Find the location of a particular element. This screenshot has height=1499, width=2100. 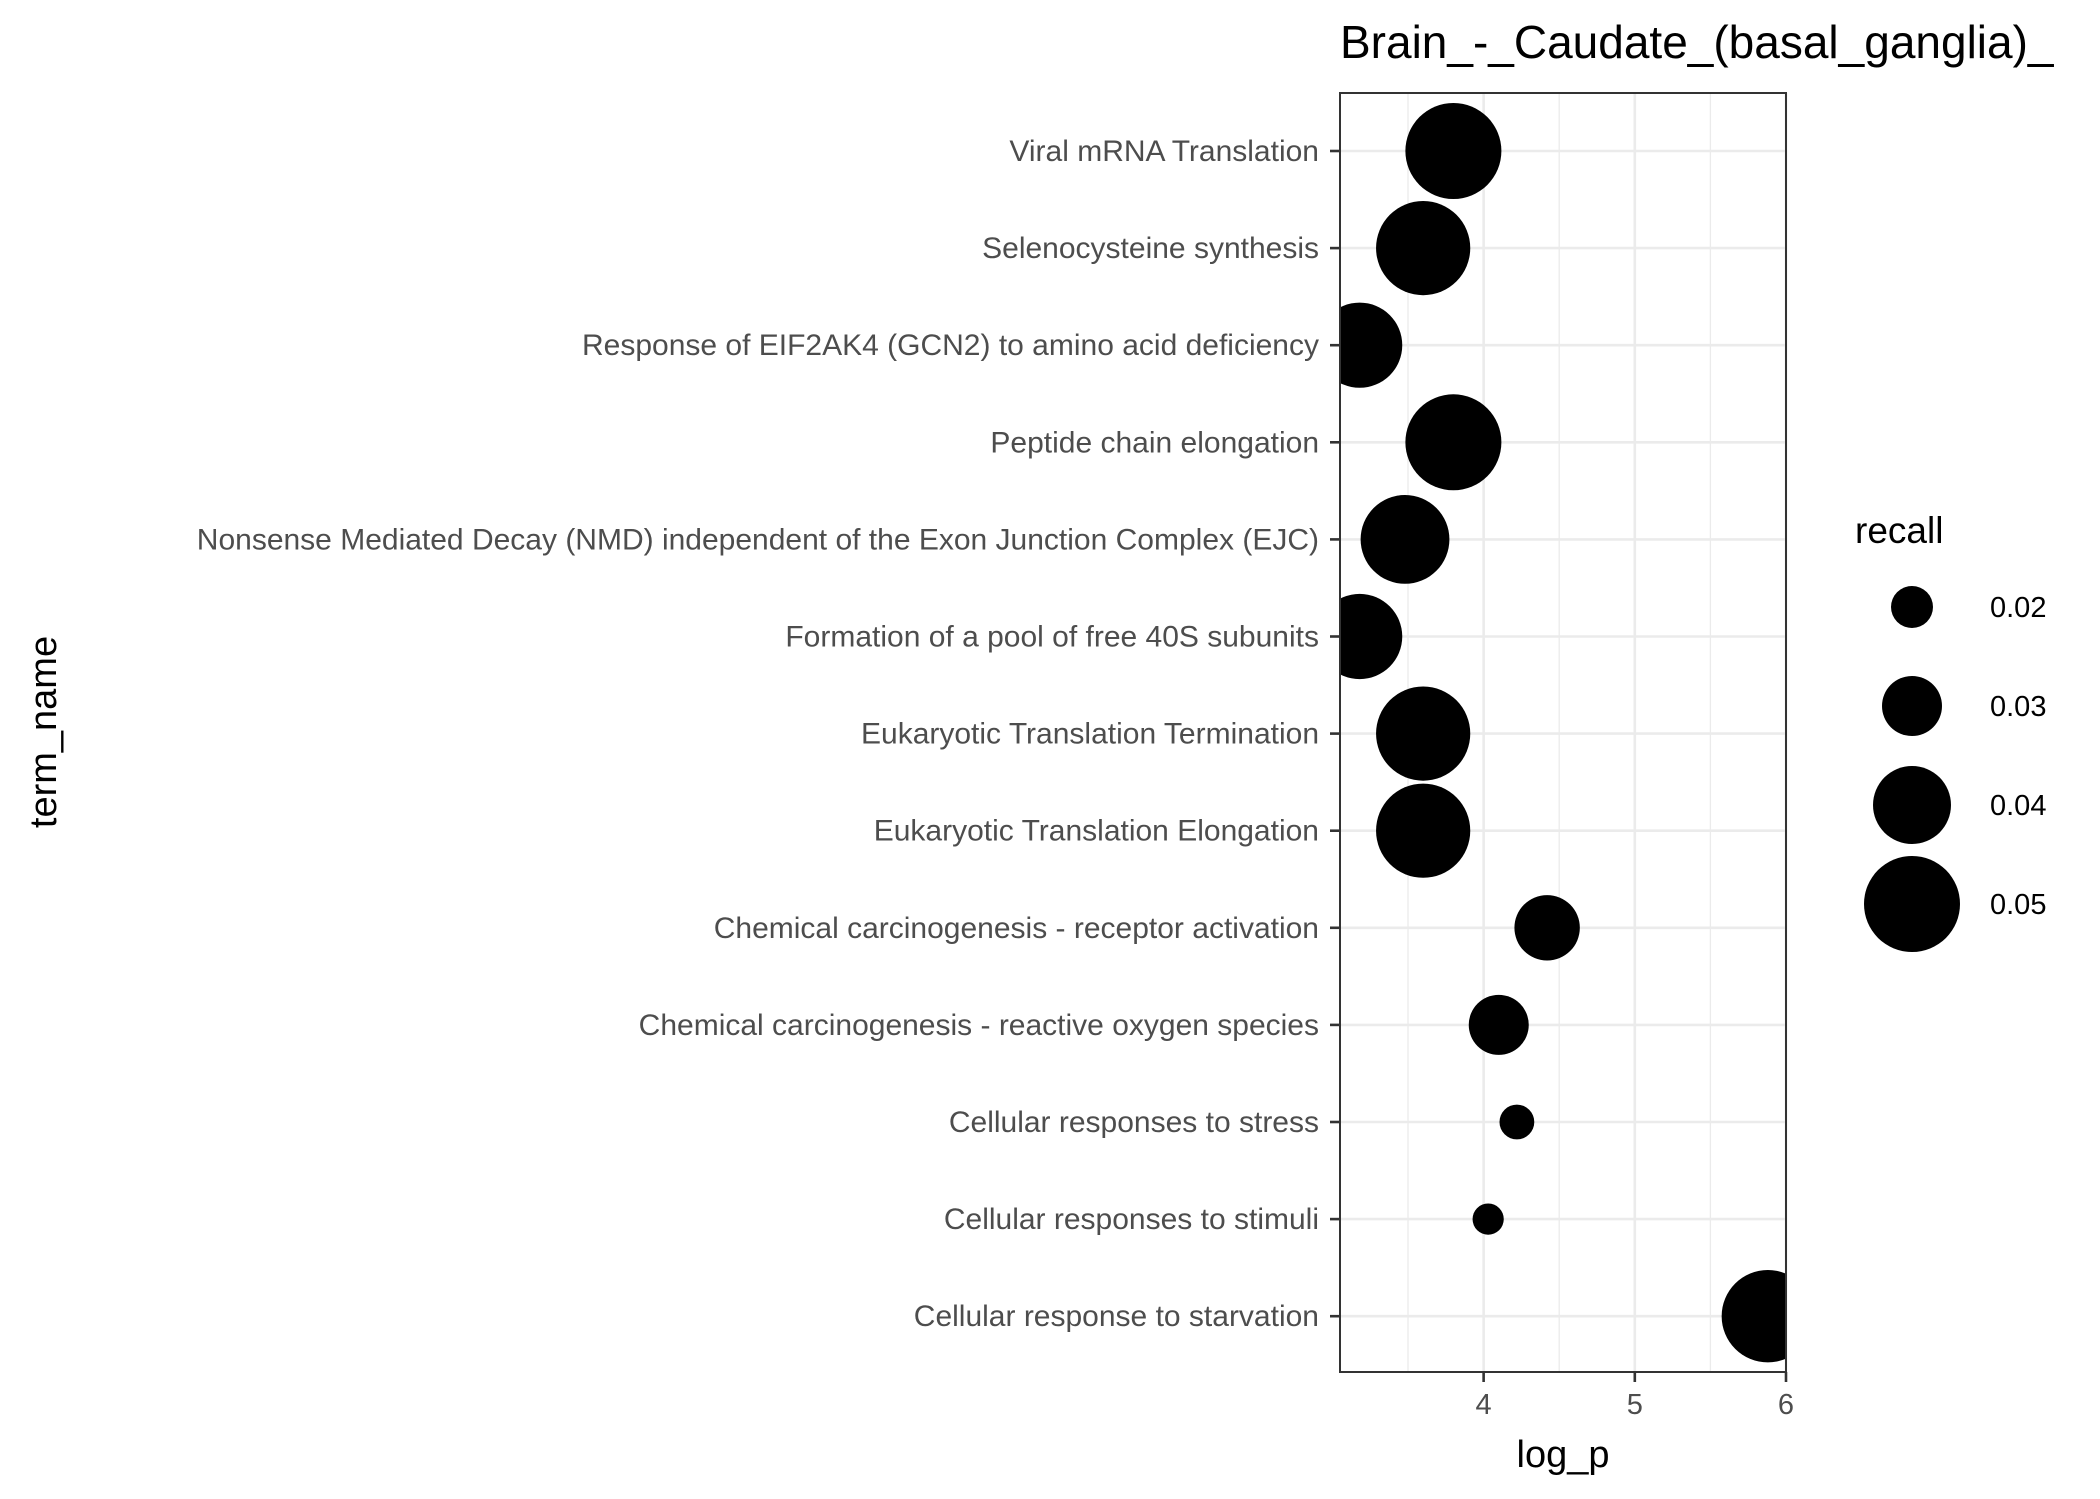

x-axis-title: log_p is located at coordinates (1563, 1455).